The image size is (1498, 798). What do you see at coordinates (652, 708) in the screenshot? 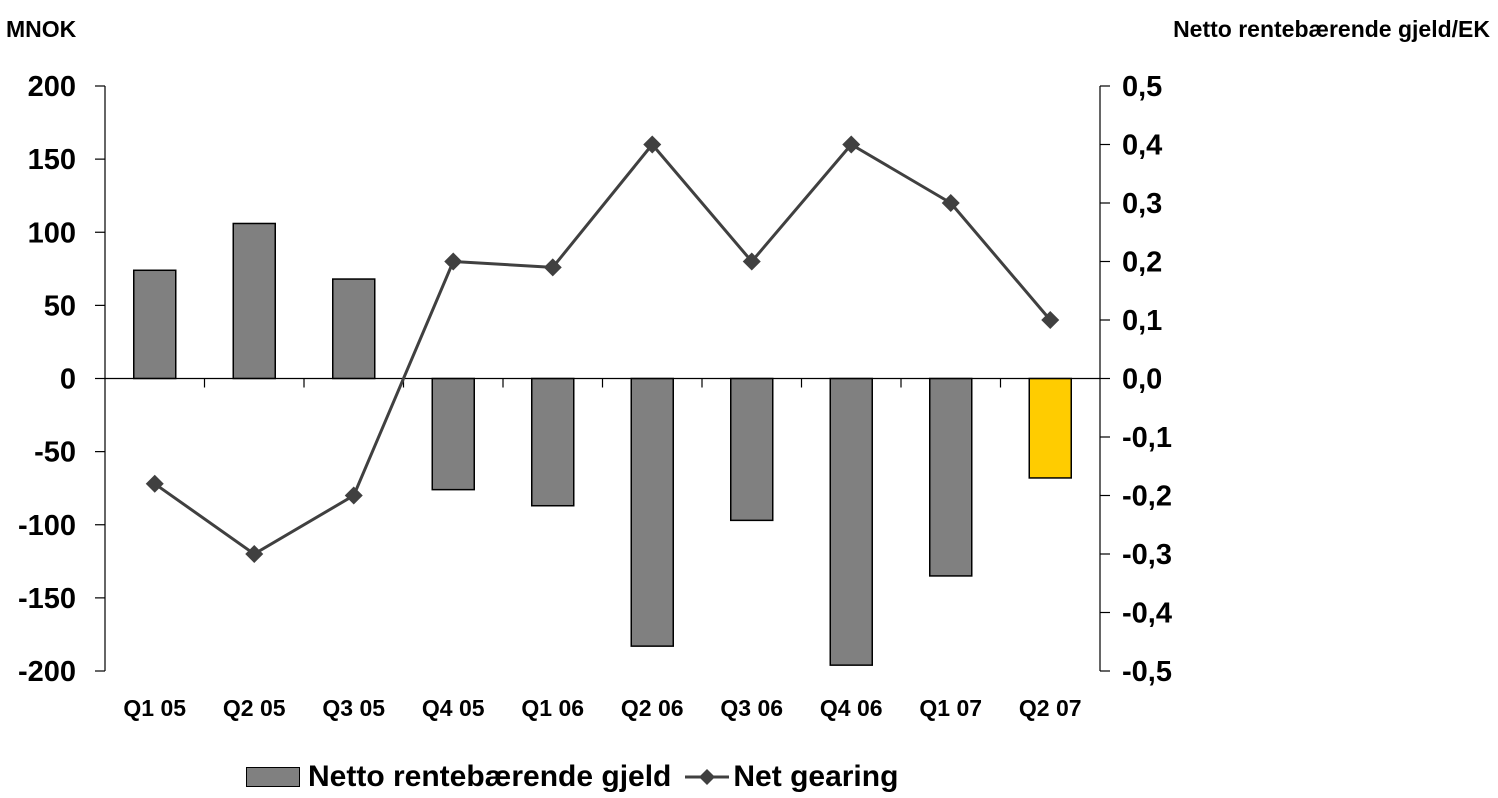
I see `category-label: Q2 06` at bounding box center [652, 708].